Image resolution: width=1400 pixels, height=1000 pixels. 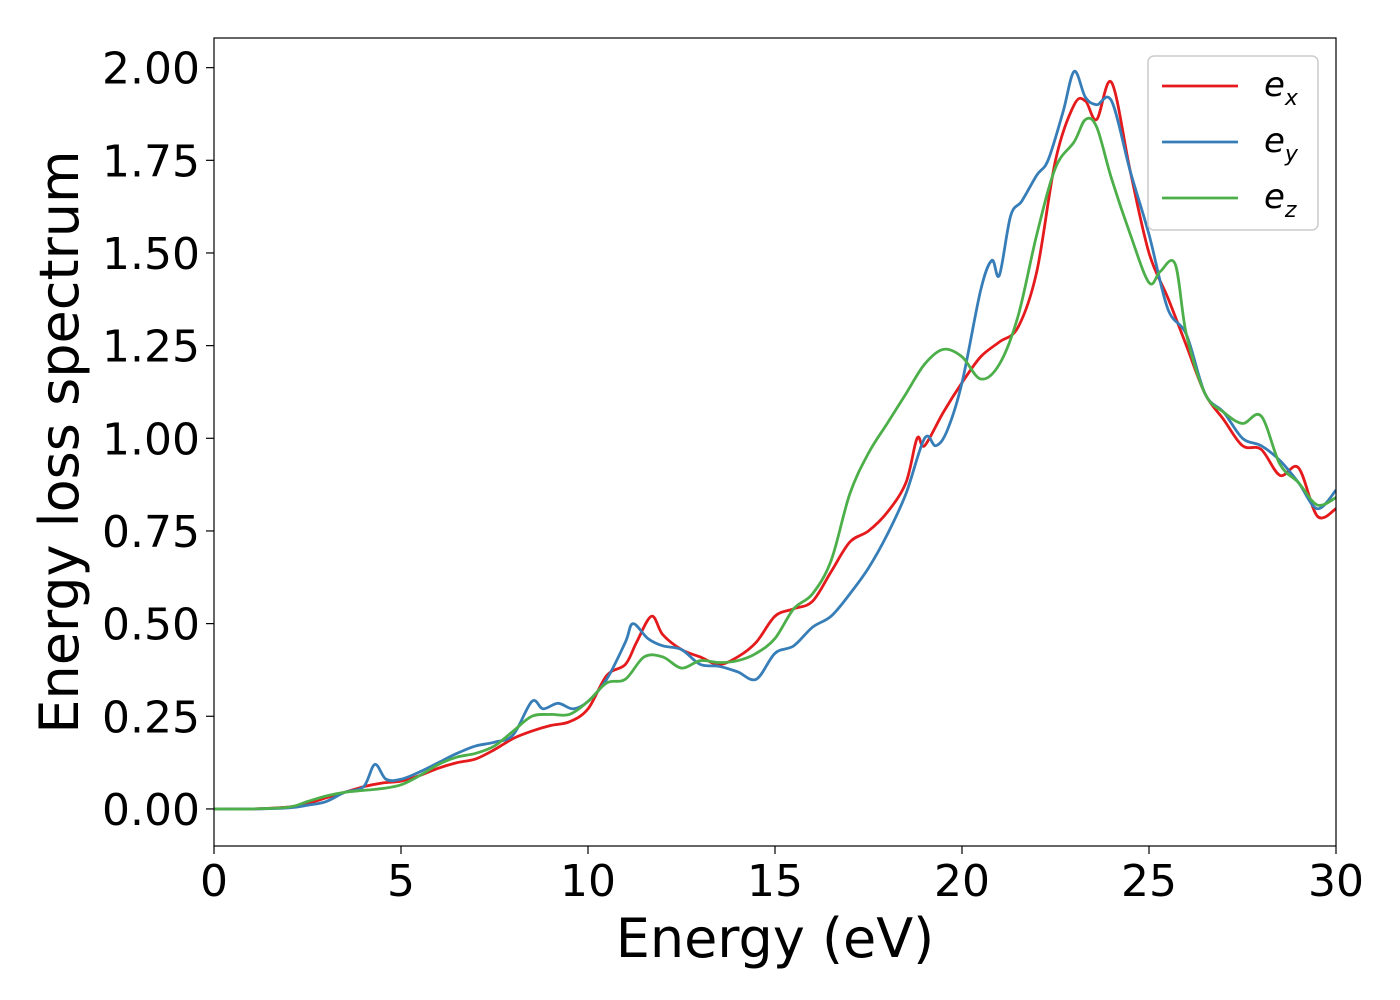 I want to click on x-tick-label: 0, so click(x=214, y=881).